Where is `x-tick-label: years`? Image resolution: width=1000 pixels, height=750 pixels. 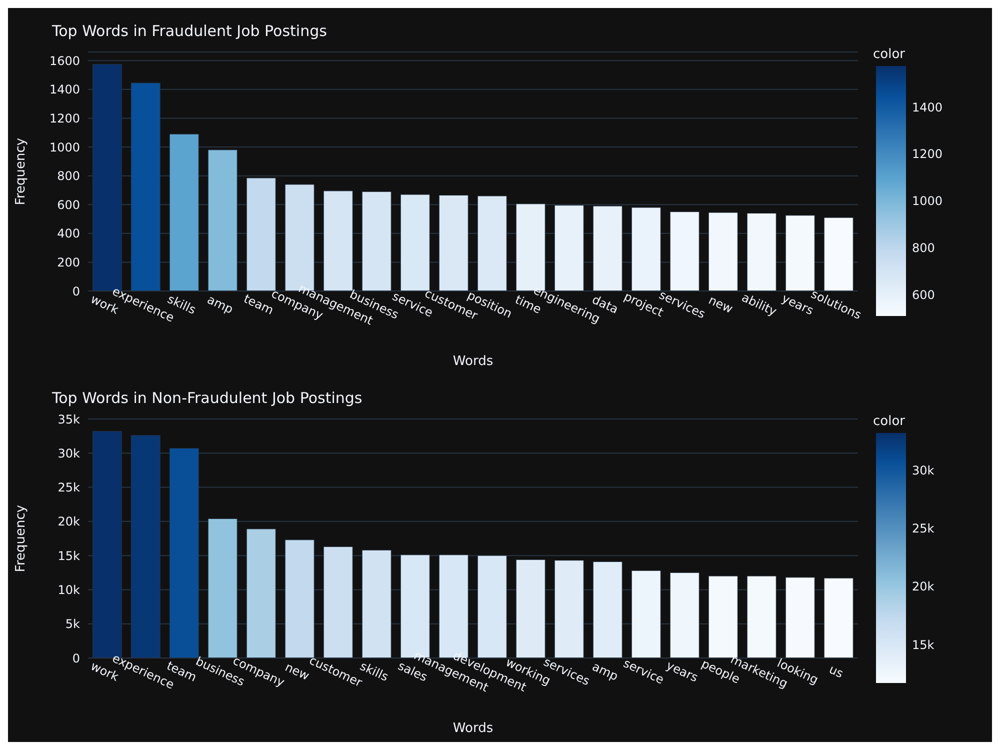
x-tick-label: years is located at coordinates (682, 671).